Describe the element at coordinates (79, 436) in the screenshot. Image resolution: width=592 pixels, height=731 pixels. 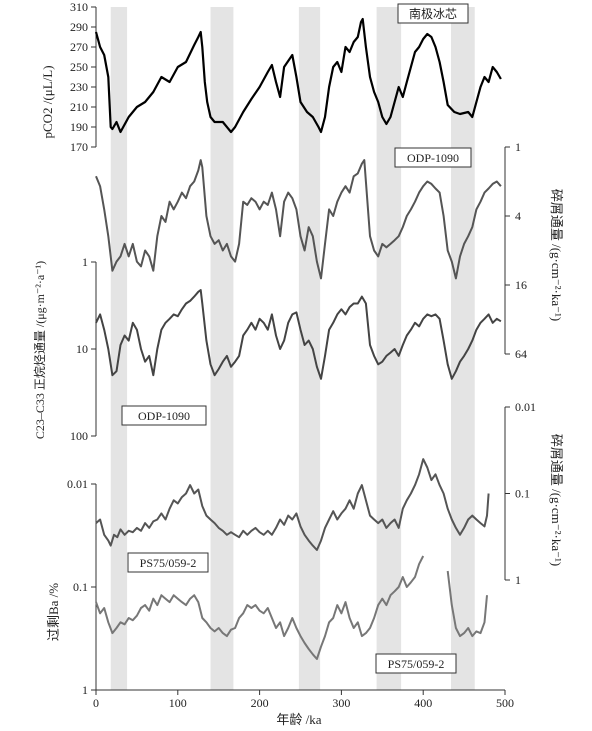
I see `odp-alkanes-y-tick-label-100: 100` at that location.